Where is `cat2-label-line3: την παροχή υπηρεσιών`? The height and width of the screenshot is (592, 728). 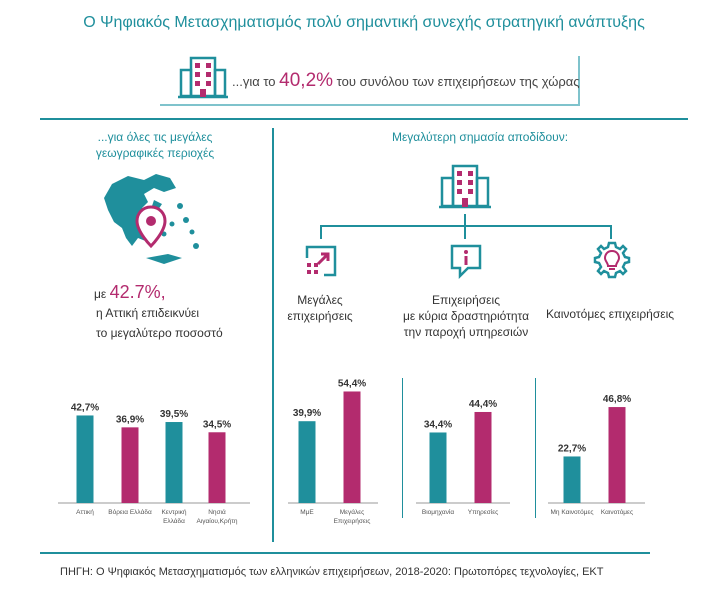 cat2-label-line3: την παροχή υπηρεσιών is located at coordinates (466, 332).